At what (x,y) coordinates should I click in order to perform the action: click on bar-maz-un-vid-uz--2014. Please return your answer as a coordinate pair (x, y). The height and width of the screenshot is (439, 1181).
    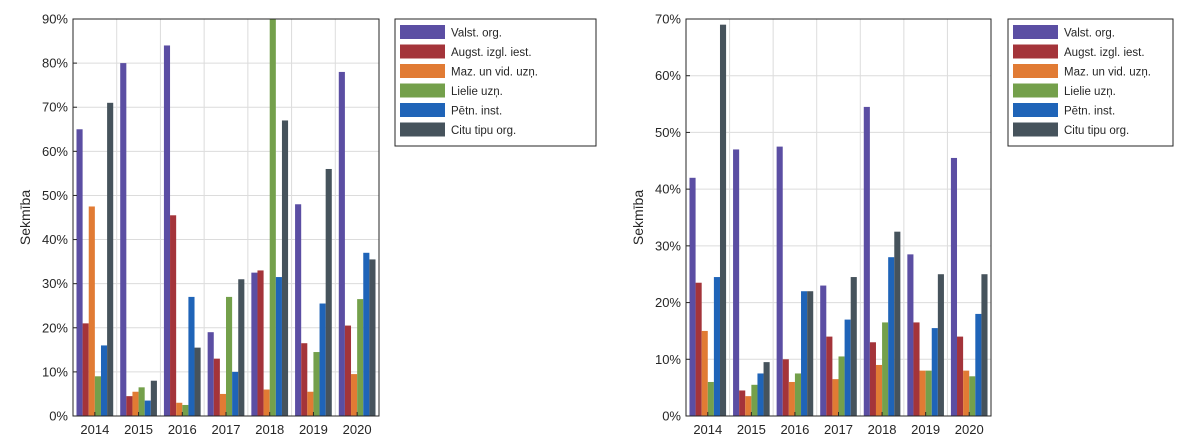
    Looking at the image, I should click on (91, 311).